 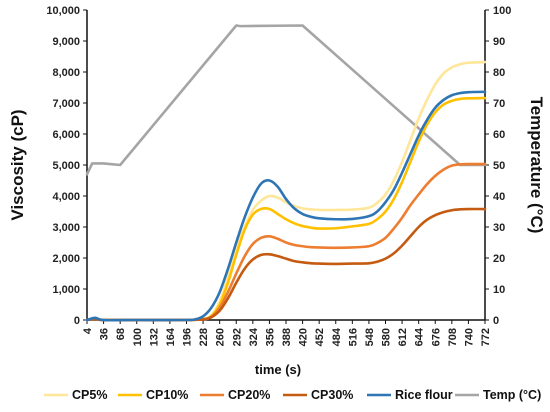 I want to click on y-right-tick-labels: 0 10 20 30 40 50 60 70 80 90 100, so click(x=498, y=166).